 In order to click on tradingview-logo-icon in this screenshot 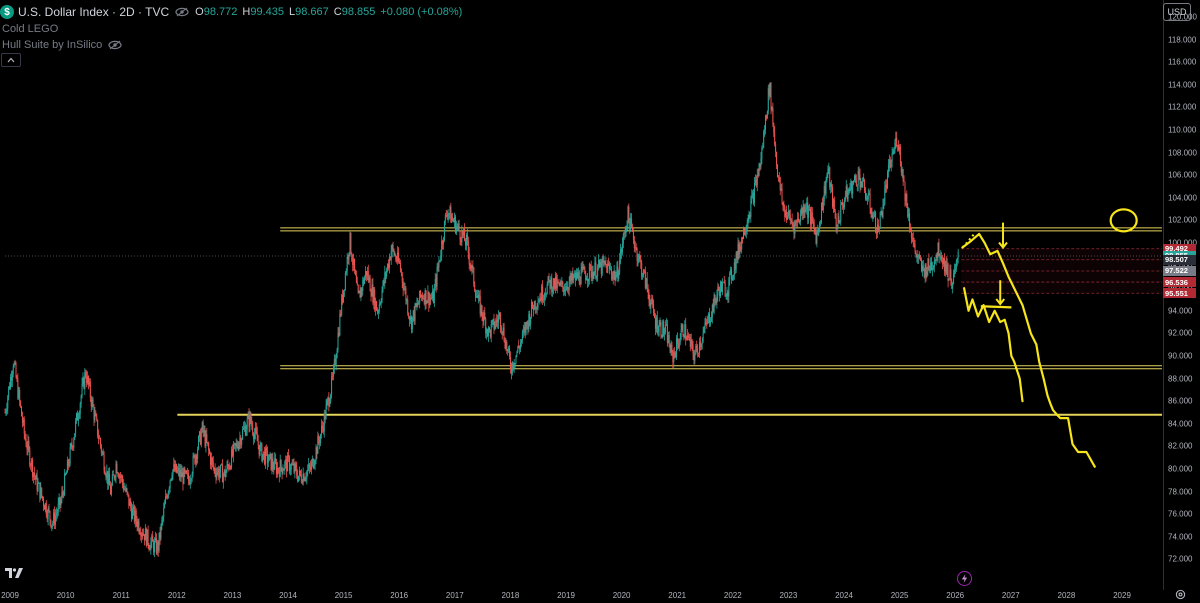, I will do `click(14, 573)`.